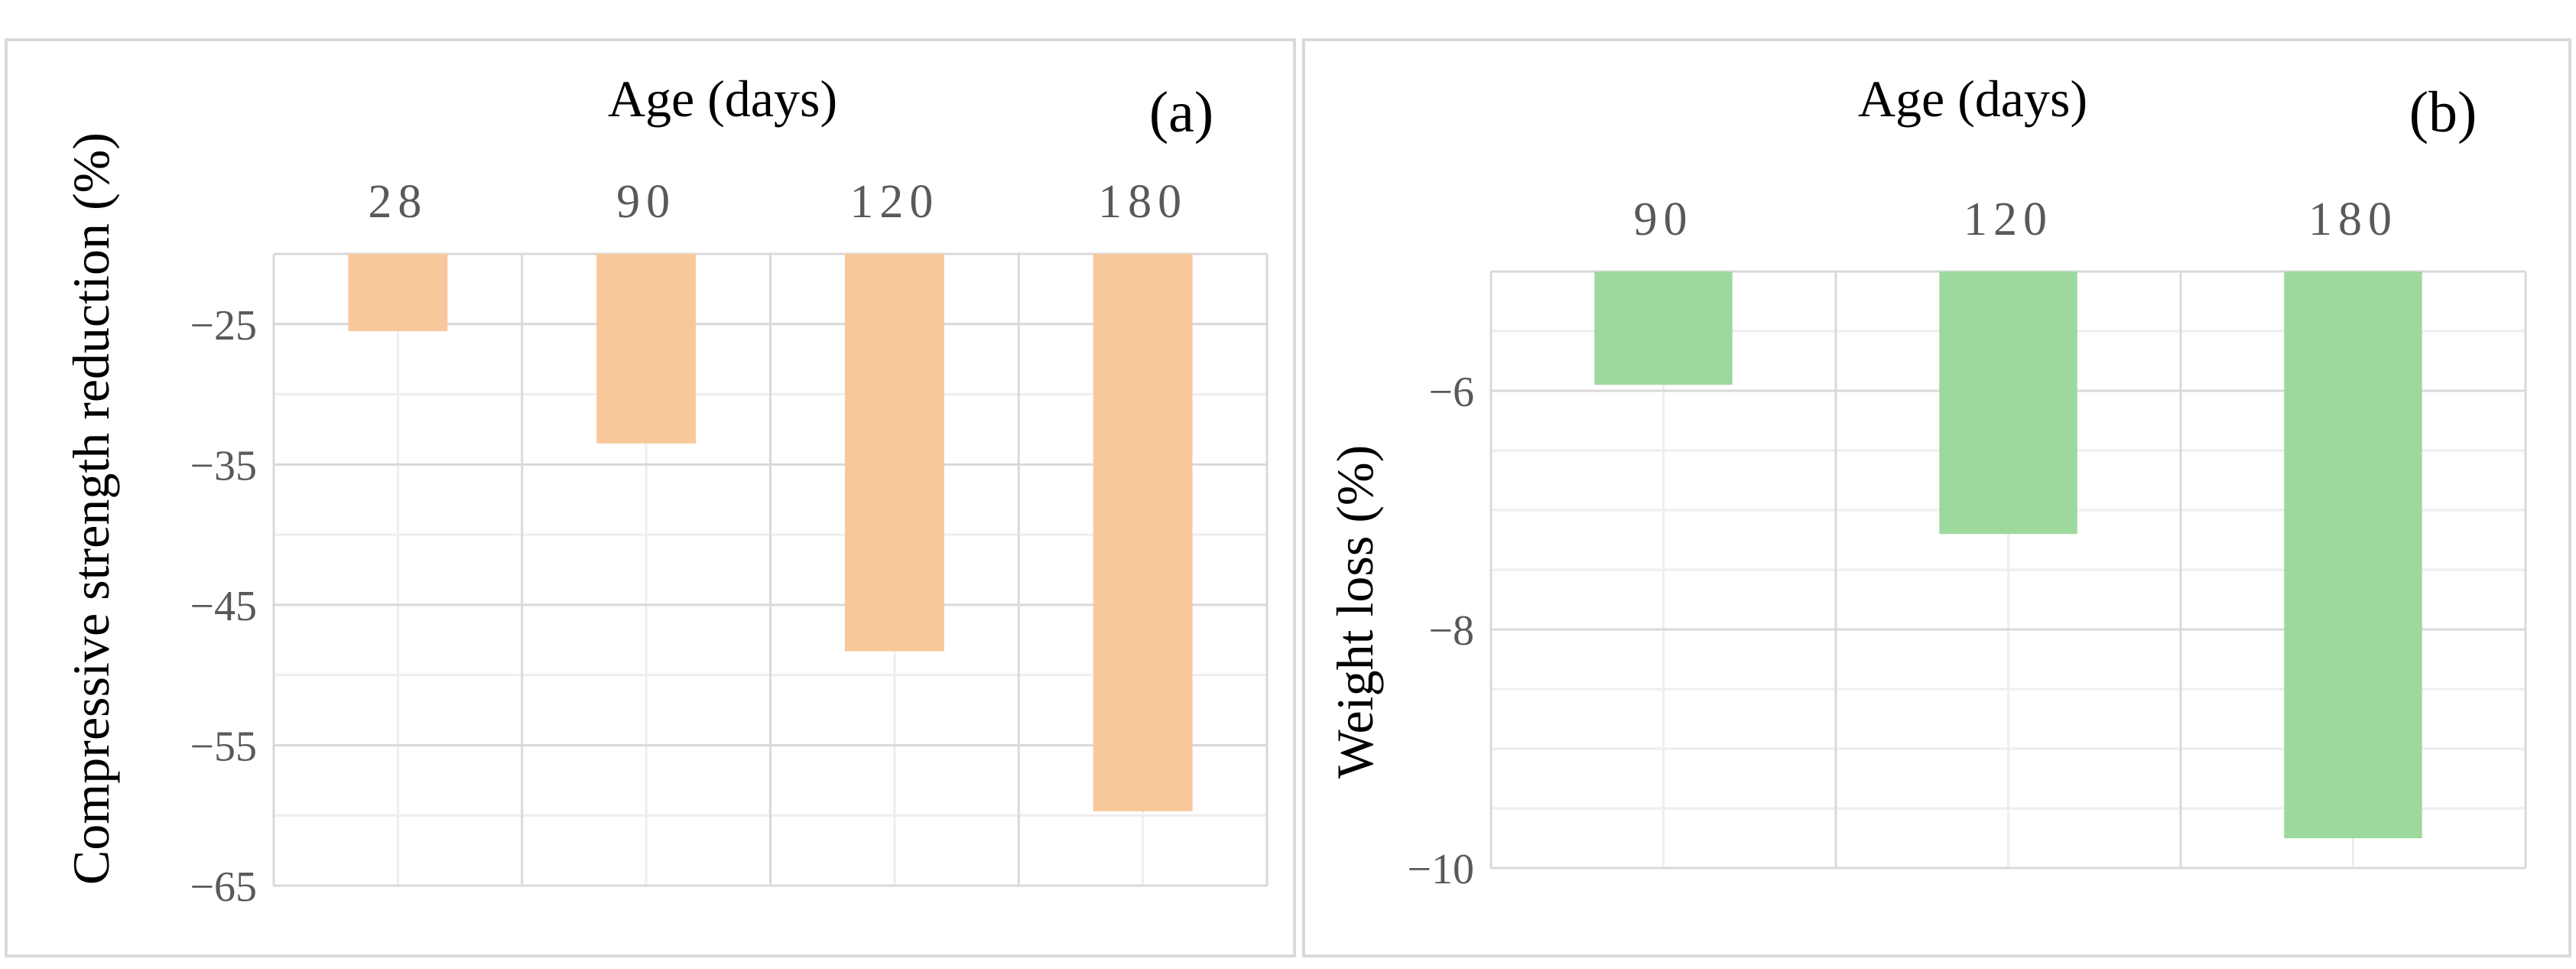  Describe the element at coordinates (2009, 219) in the screenshot. I see `b-category-label: 120` at that location.